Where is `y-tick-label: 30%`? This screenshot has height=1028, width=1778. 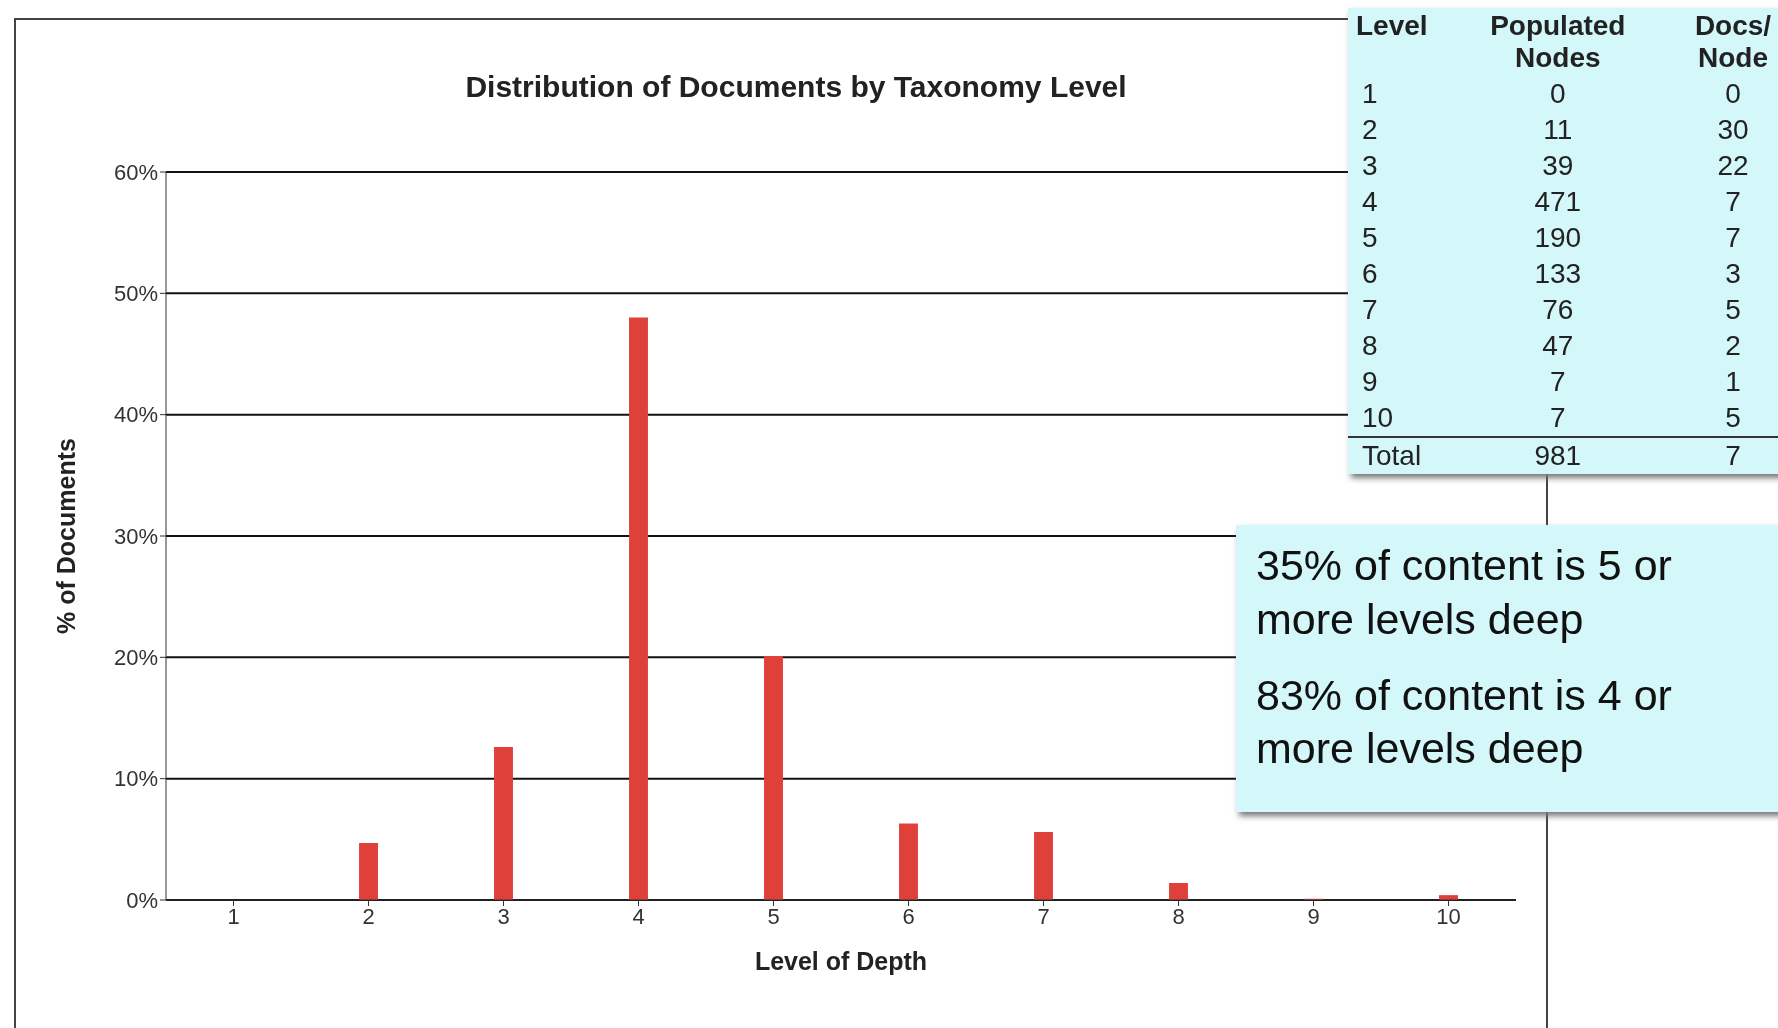 y-tick-label: 30% is located at coordinates (135, 536).